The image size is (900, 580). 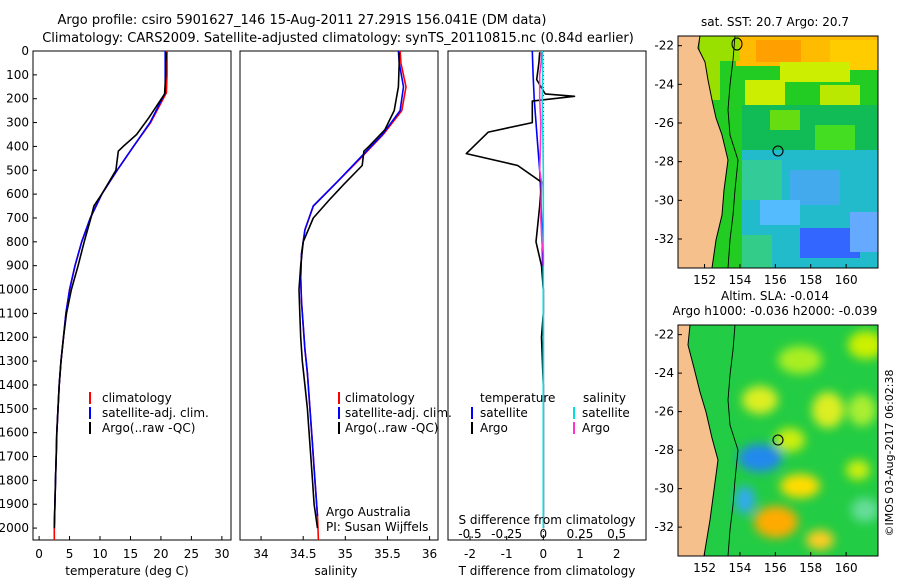 What do you see at coordinates (368, 512) in the screenshot?
I see `credit-line1: Argo Australia` at bounding box center [368, 512].